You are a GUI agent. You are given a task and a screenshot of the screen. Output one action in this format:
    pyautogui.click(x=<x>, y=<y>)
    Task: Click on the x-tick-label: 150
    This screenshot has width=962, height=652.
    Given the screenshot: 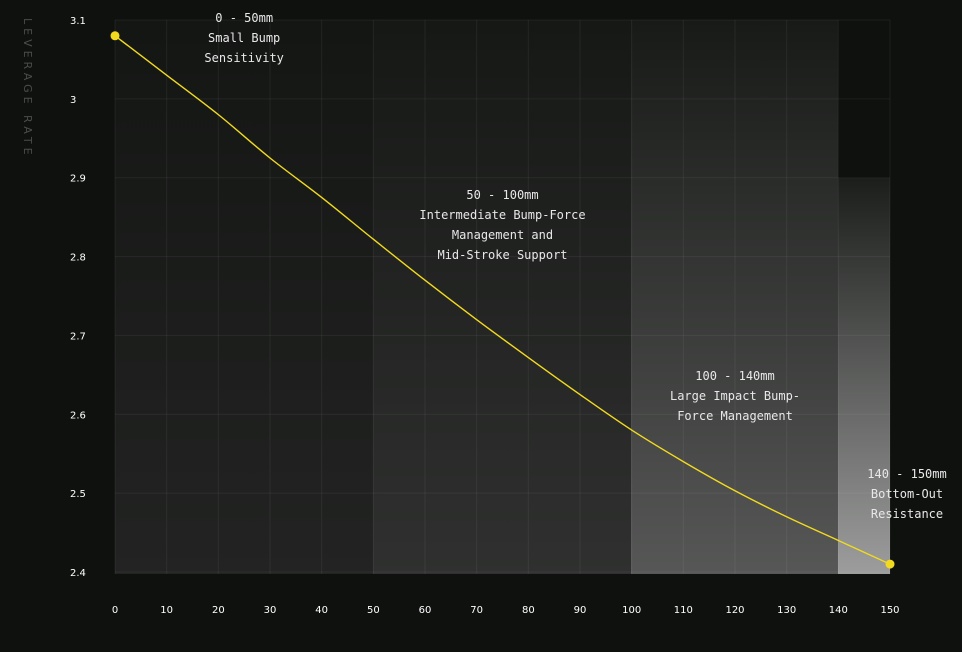 What is the action you would take?
    pyautogui.click(x=889, y=610)
    